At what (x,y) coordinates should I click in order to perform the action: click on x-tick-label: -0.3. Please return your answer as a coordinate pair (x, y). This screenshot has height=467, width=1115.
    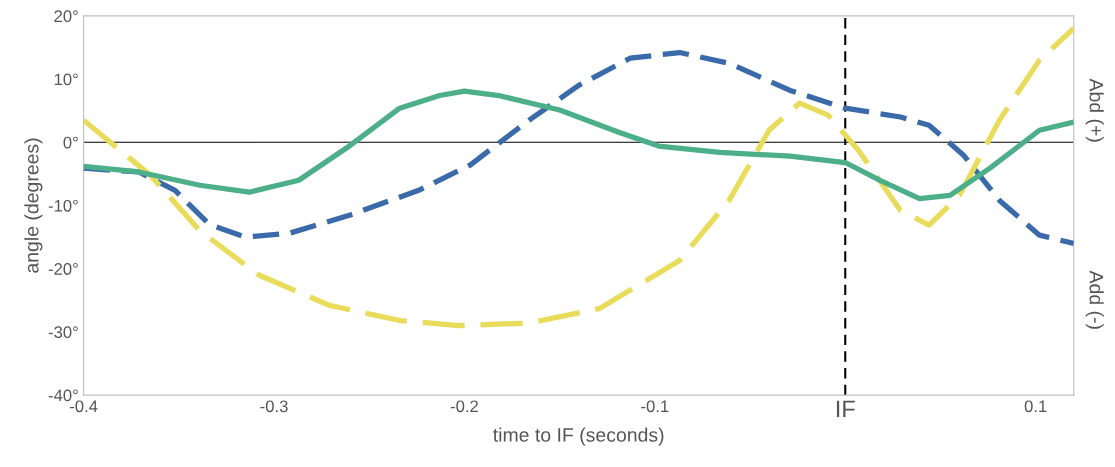
    Looking at the image, I should click on (274, 406).